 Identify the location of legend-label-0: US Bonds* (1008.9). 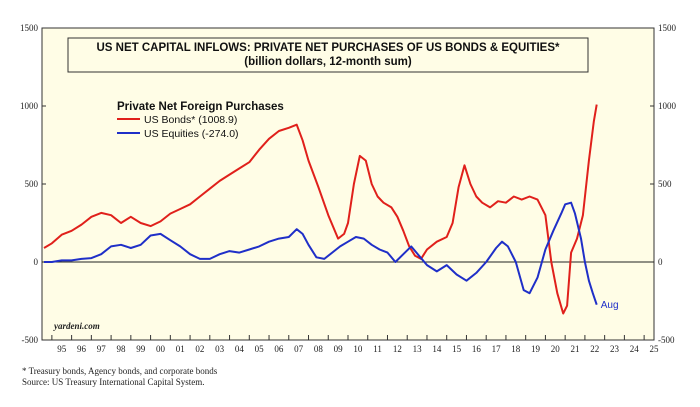
(190, 120).